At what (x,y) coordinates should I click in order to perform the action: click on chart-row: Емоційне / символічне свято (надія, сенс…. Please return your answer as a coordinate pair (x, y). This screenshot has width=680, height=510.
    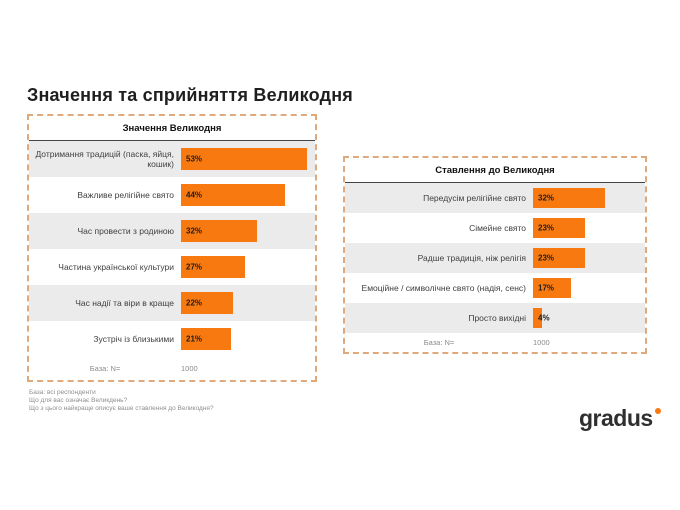
    Looking at the image, I should click on (495, 288).